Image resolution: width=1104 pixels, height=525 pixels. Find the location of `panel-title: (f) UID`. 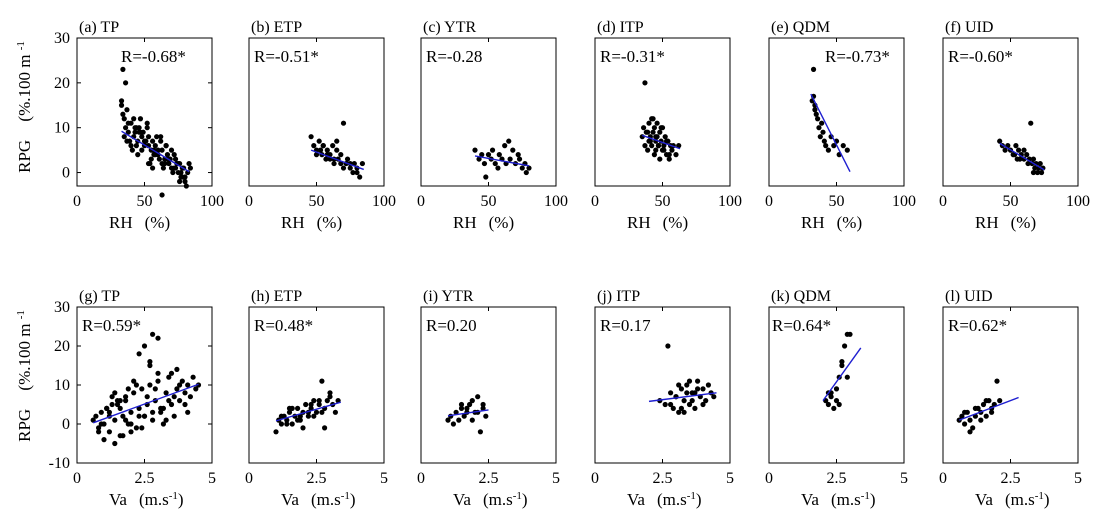

panel-title: (f) UID is located at coordinates (969, 27).